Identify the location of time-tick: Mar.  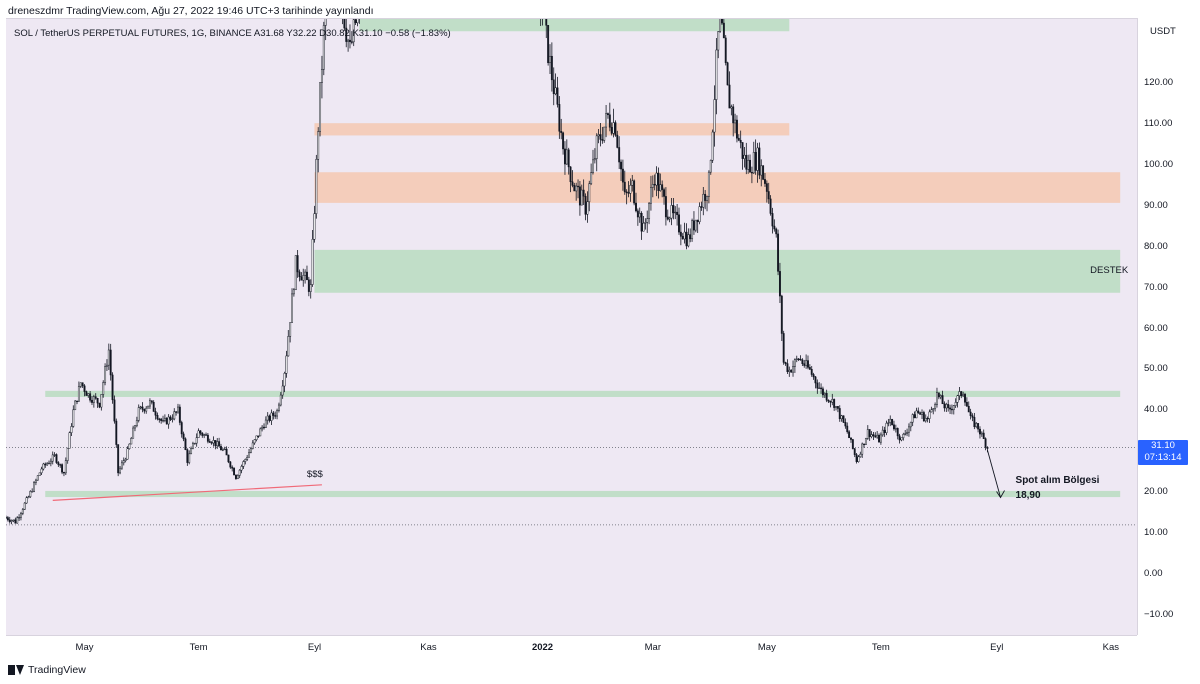
(652, 647).